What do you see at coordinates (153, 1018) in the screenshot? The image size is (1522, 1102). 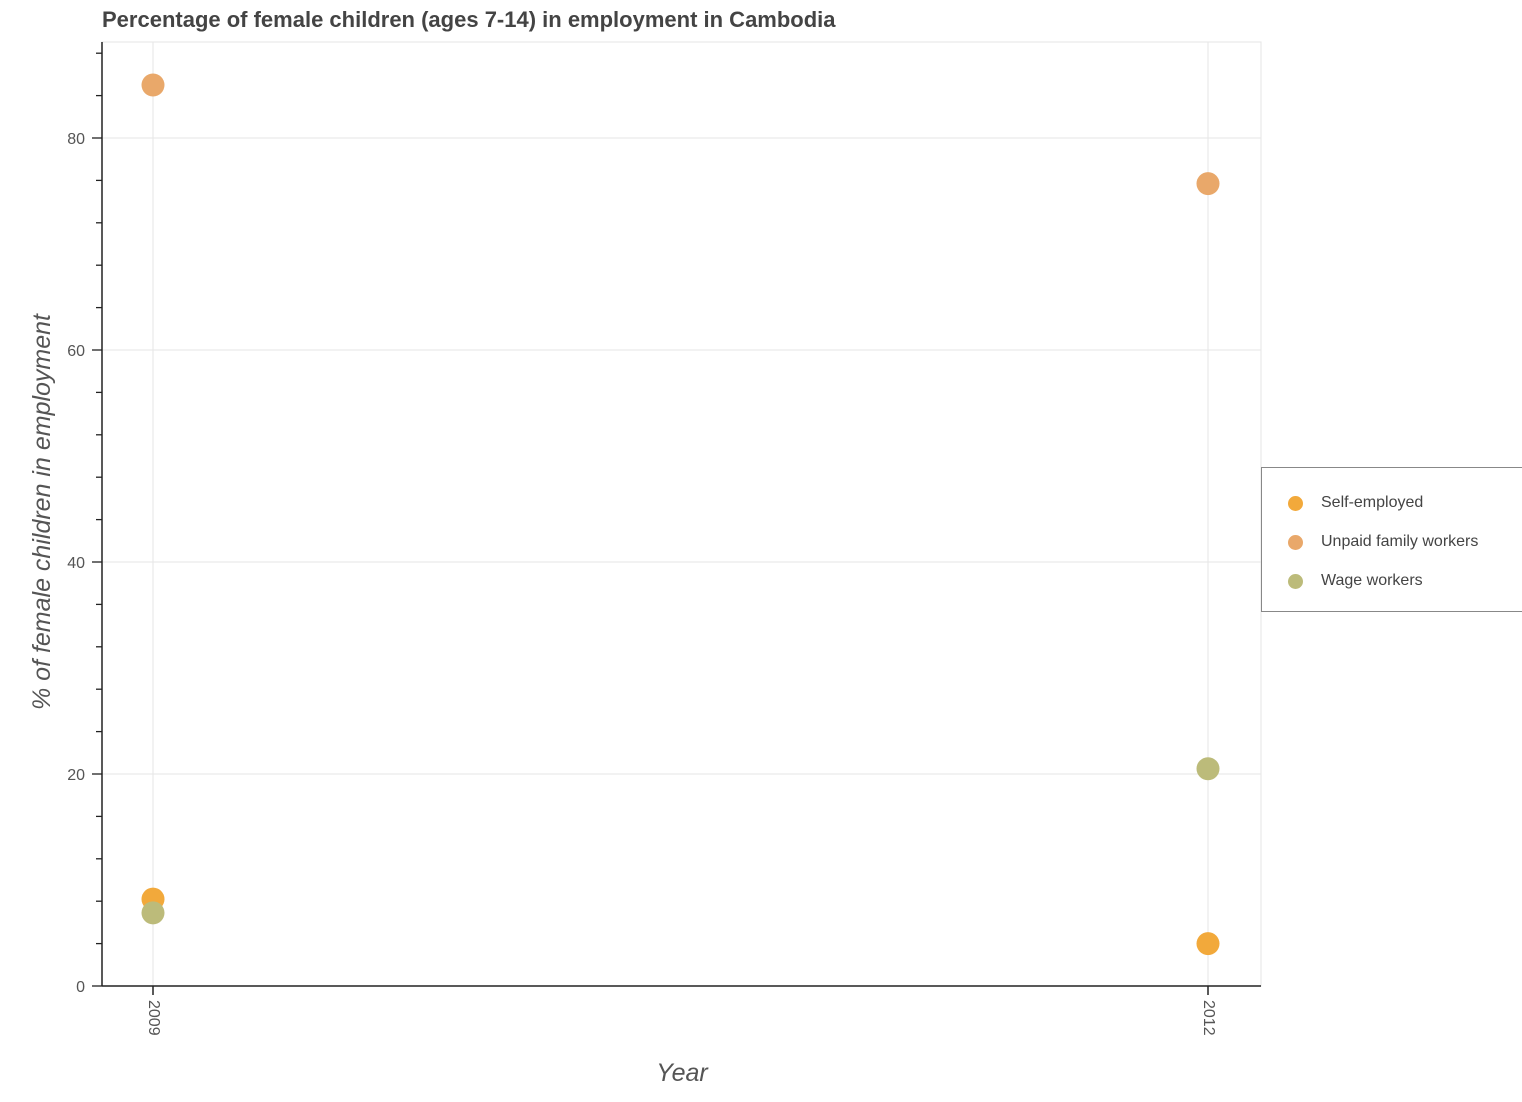 I see `x-tick-label: 2009` at bounding box center [153, 1018].